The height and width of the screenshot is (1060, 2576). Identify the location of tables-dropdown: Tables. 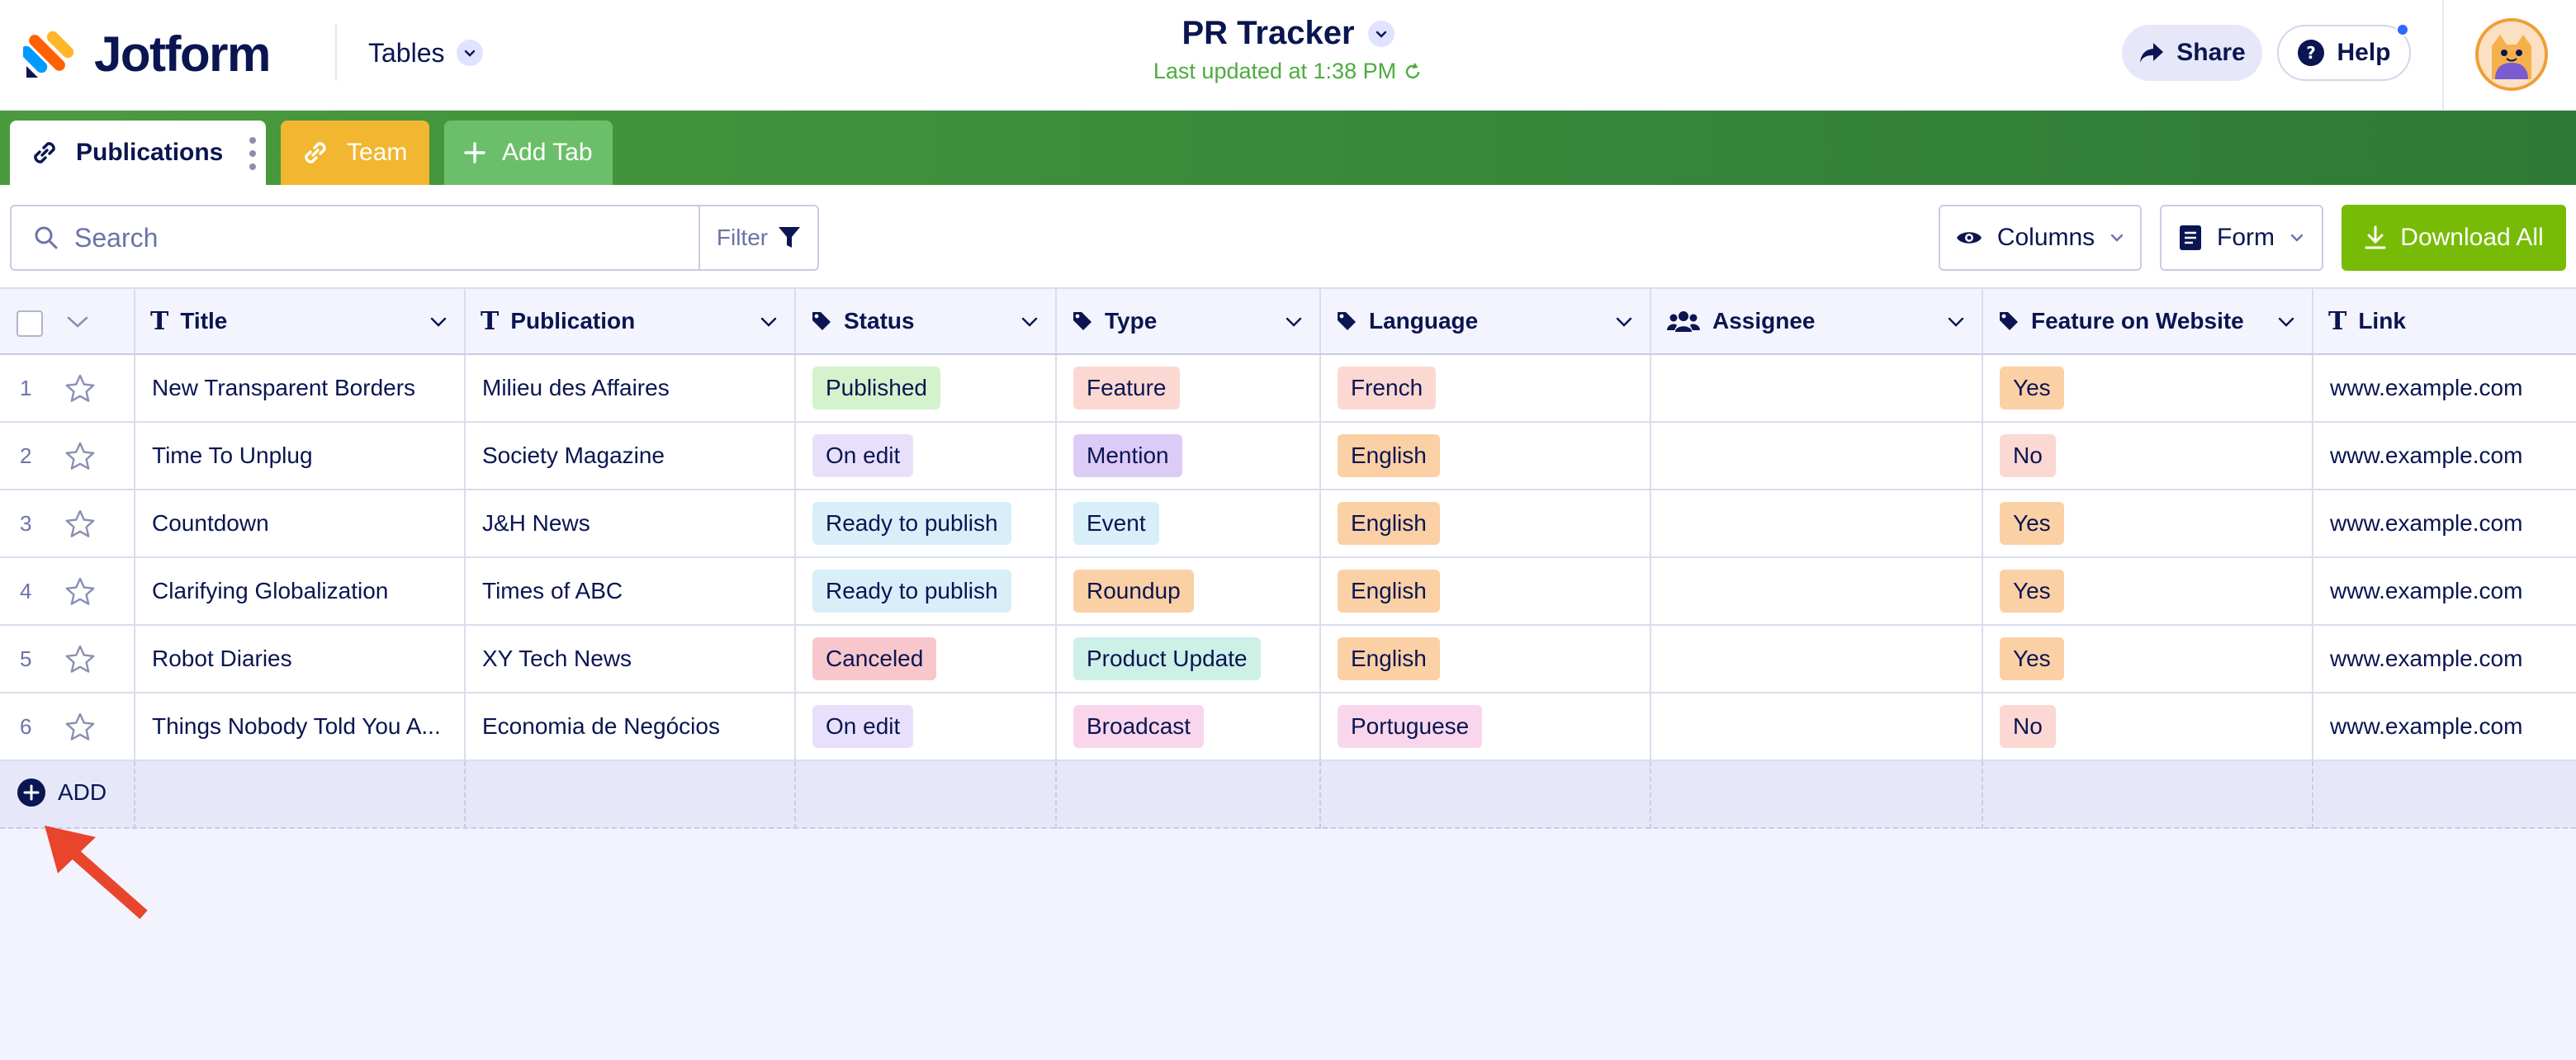
(425, 52).